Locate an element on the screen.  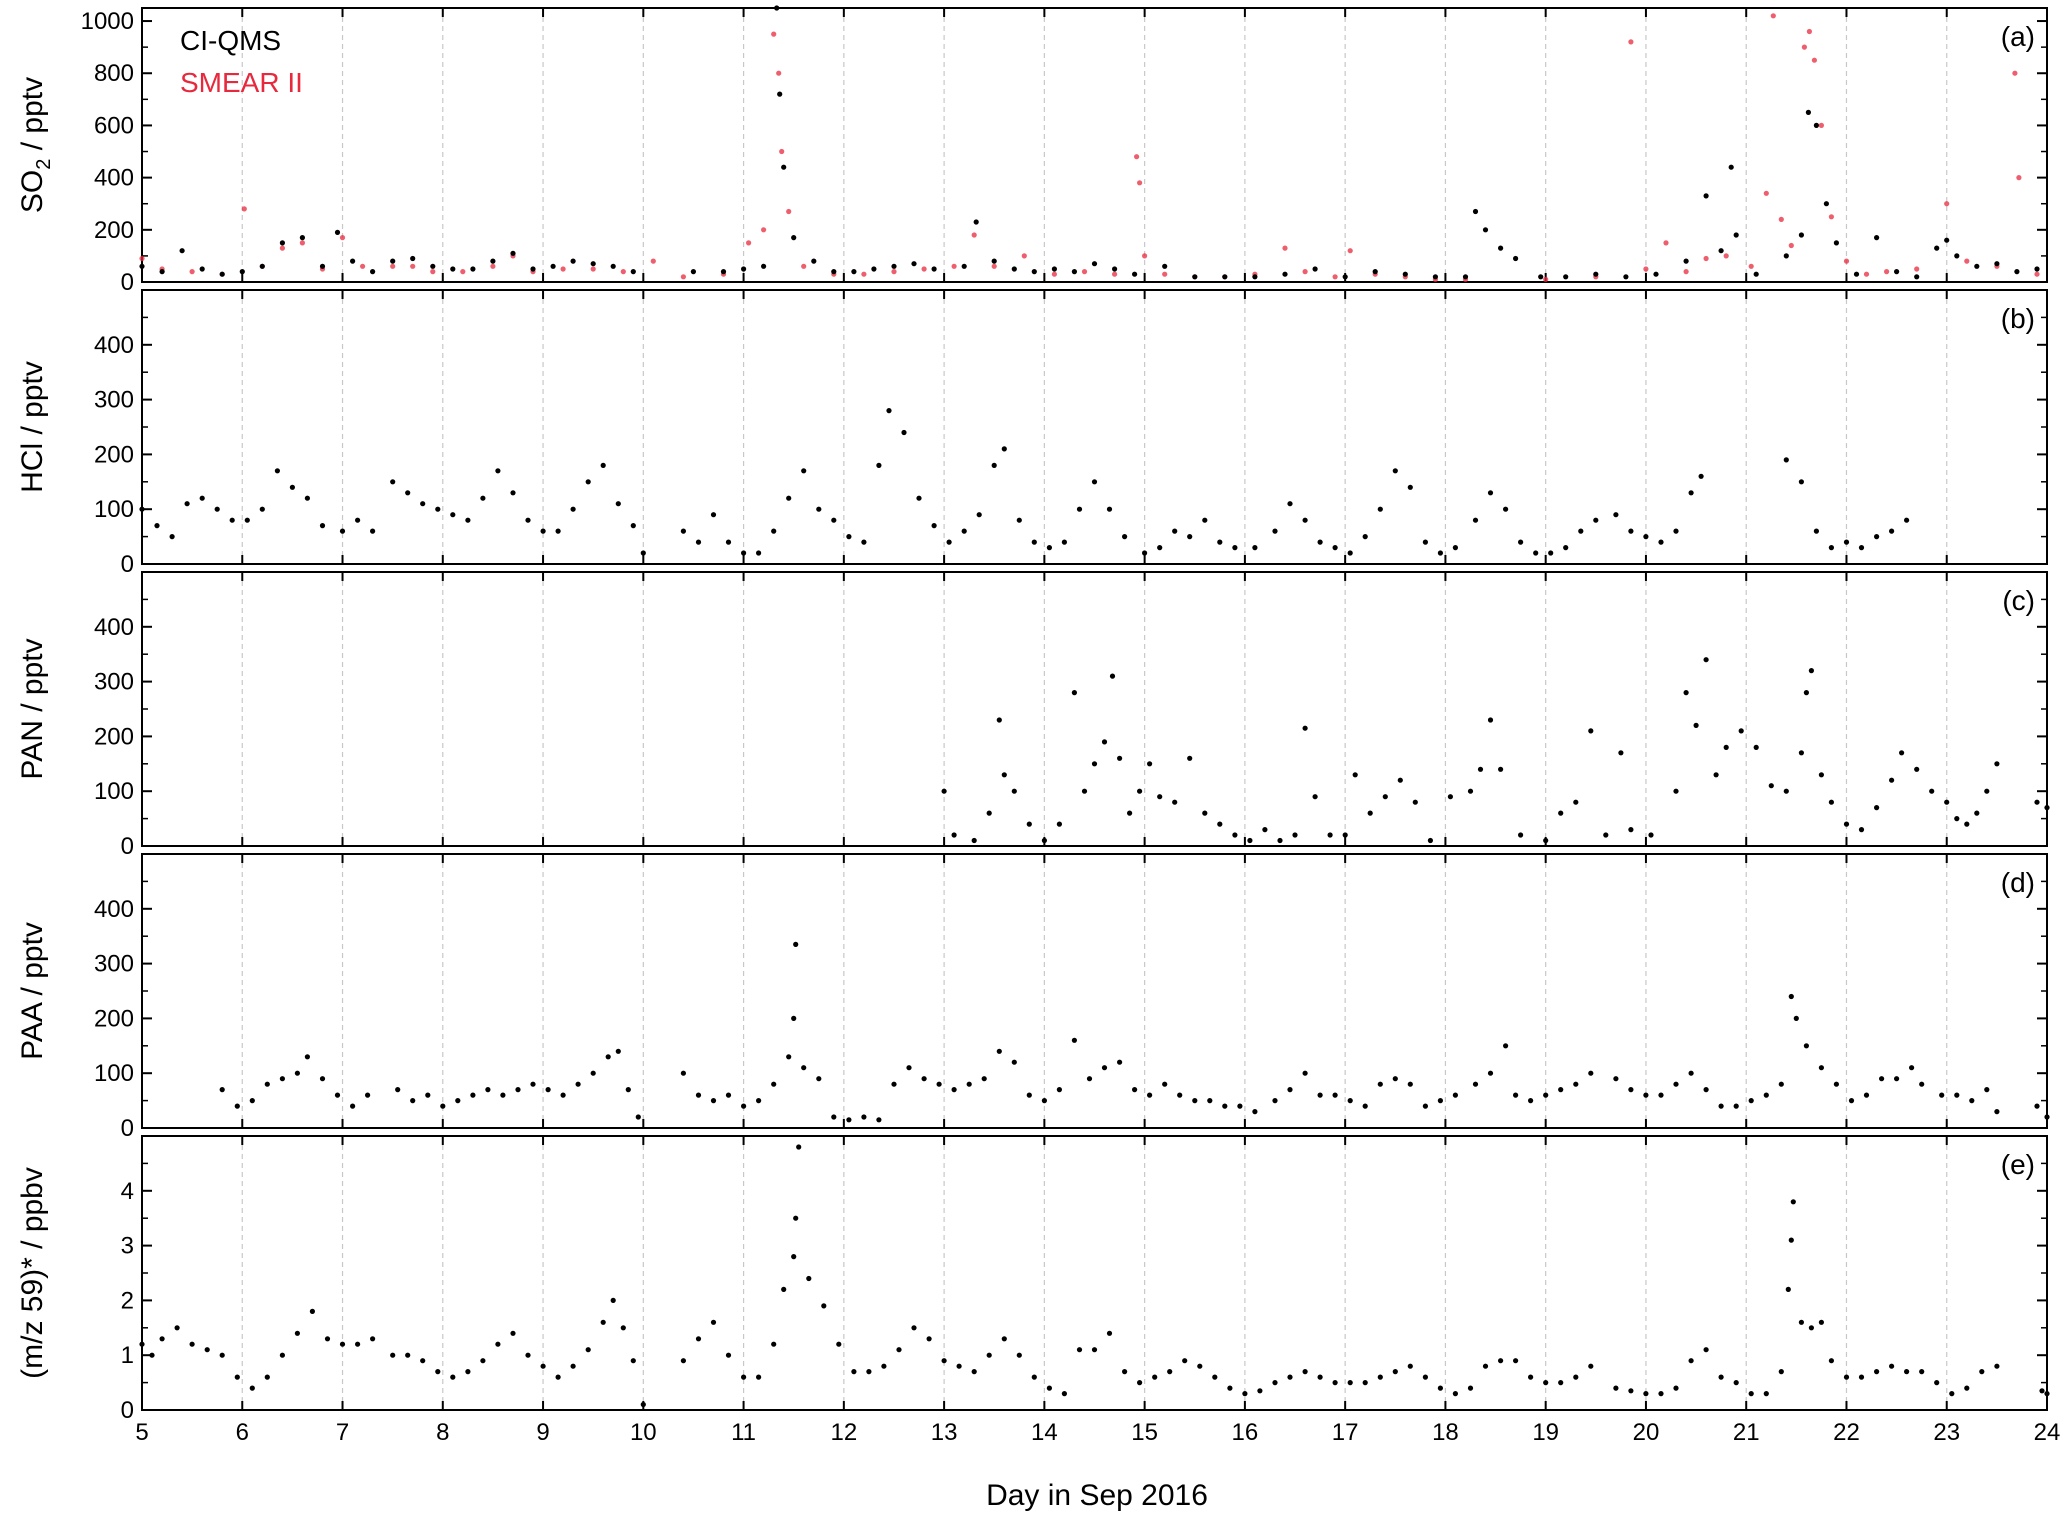
x-axis-title: Day in Sep 2016 is located at coordinates (1097, 1495).